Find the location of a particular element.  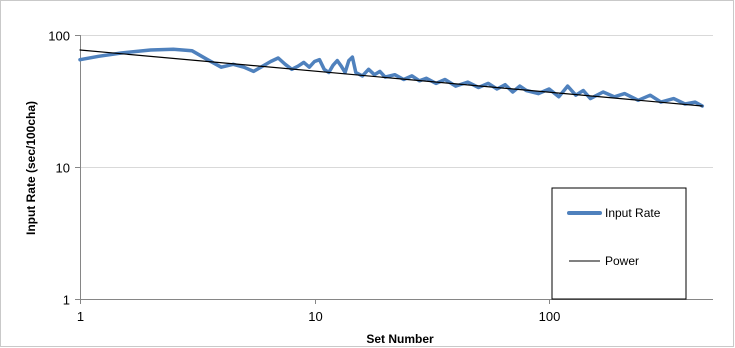

x-tick-label: 100 is located at coordinates (550, 316).